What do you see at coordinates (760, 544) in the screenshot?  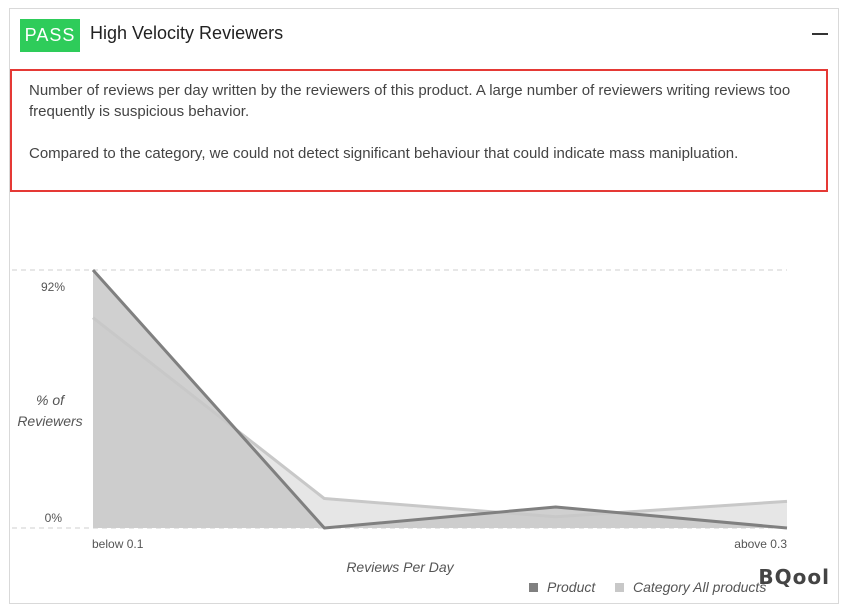 I see `x-tick-label-right: above 0.3` at bounding box center [760, 544].